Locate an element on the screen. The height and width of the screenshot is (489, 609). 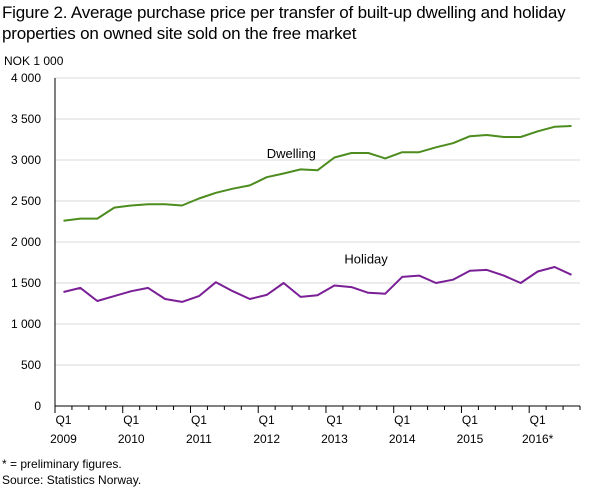
x-tick-label-year: 2010 is located at coordinates (131, 439).